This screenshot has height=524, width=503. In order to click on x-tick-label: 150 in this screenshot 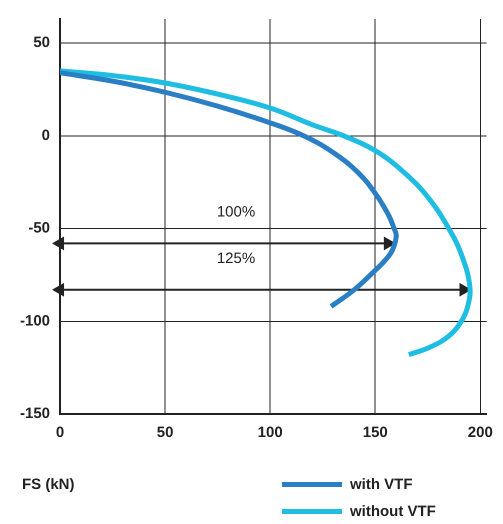, I will do `click(375, 433)`.